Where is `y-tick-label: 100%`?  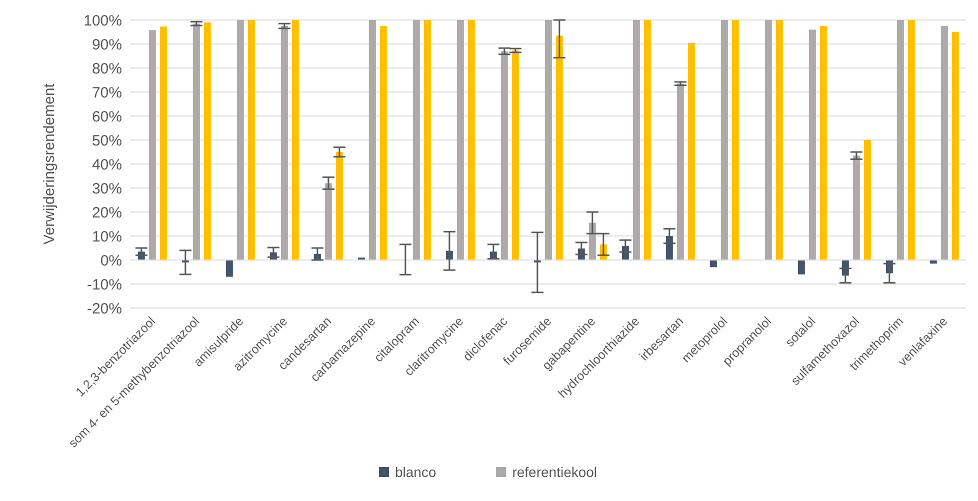
y-tick-label: 100% is located at coordinates (103, 21).